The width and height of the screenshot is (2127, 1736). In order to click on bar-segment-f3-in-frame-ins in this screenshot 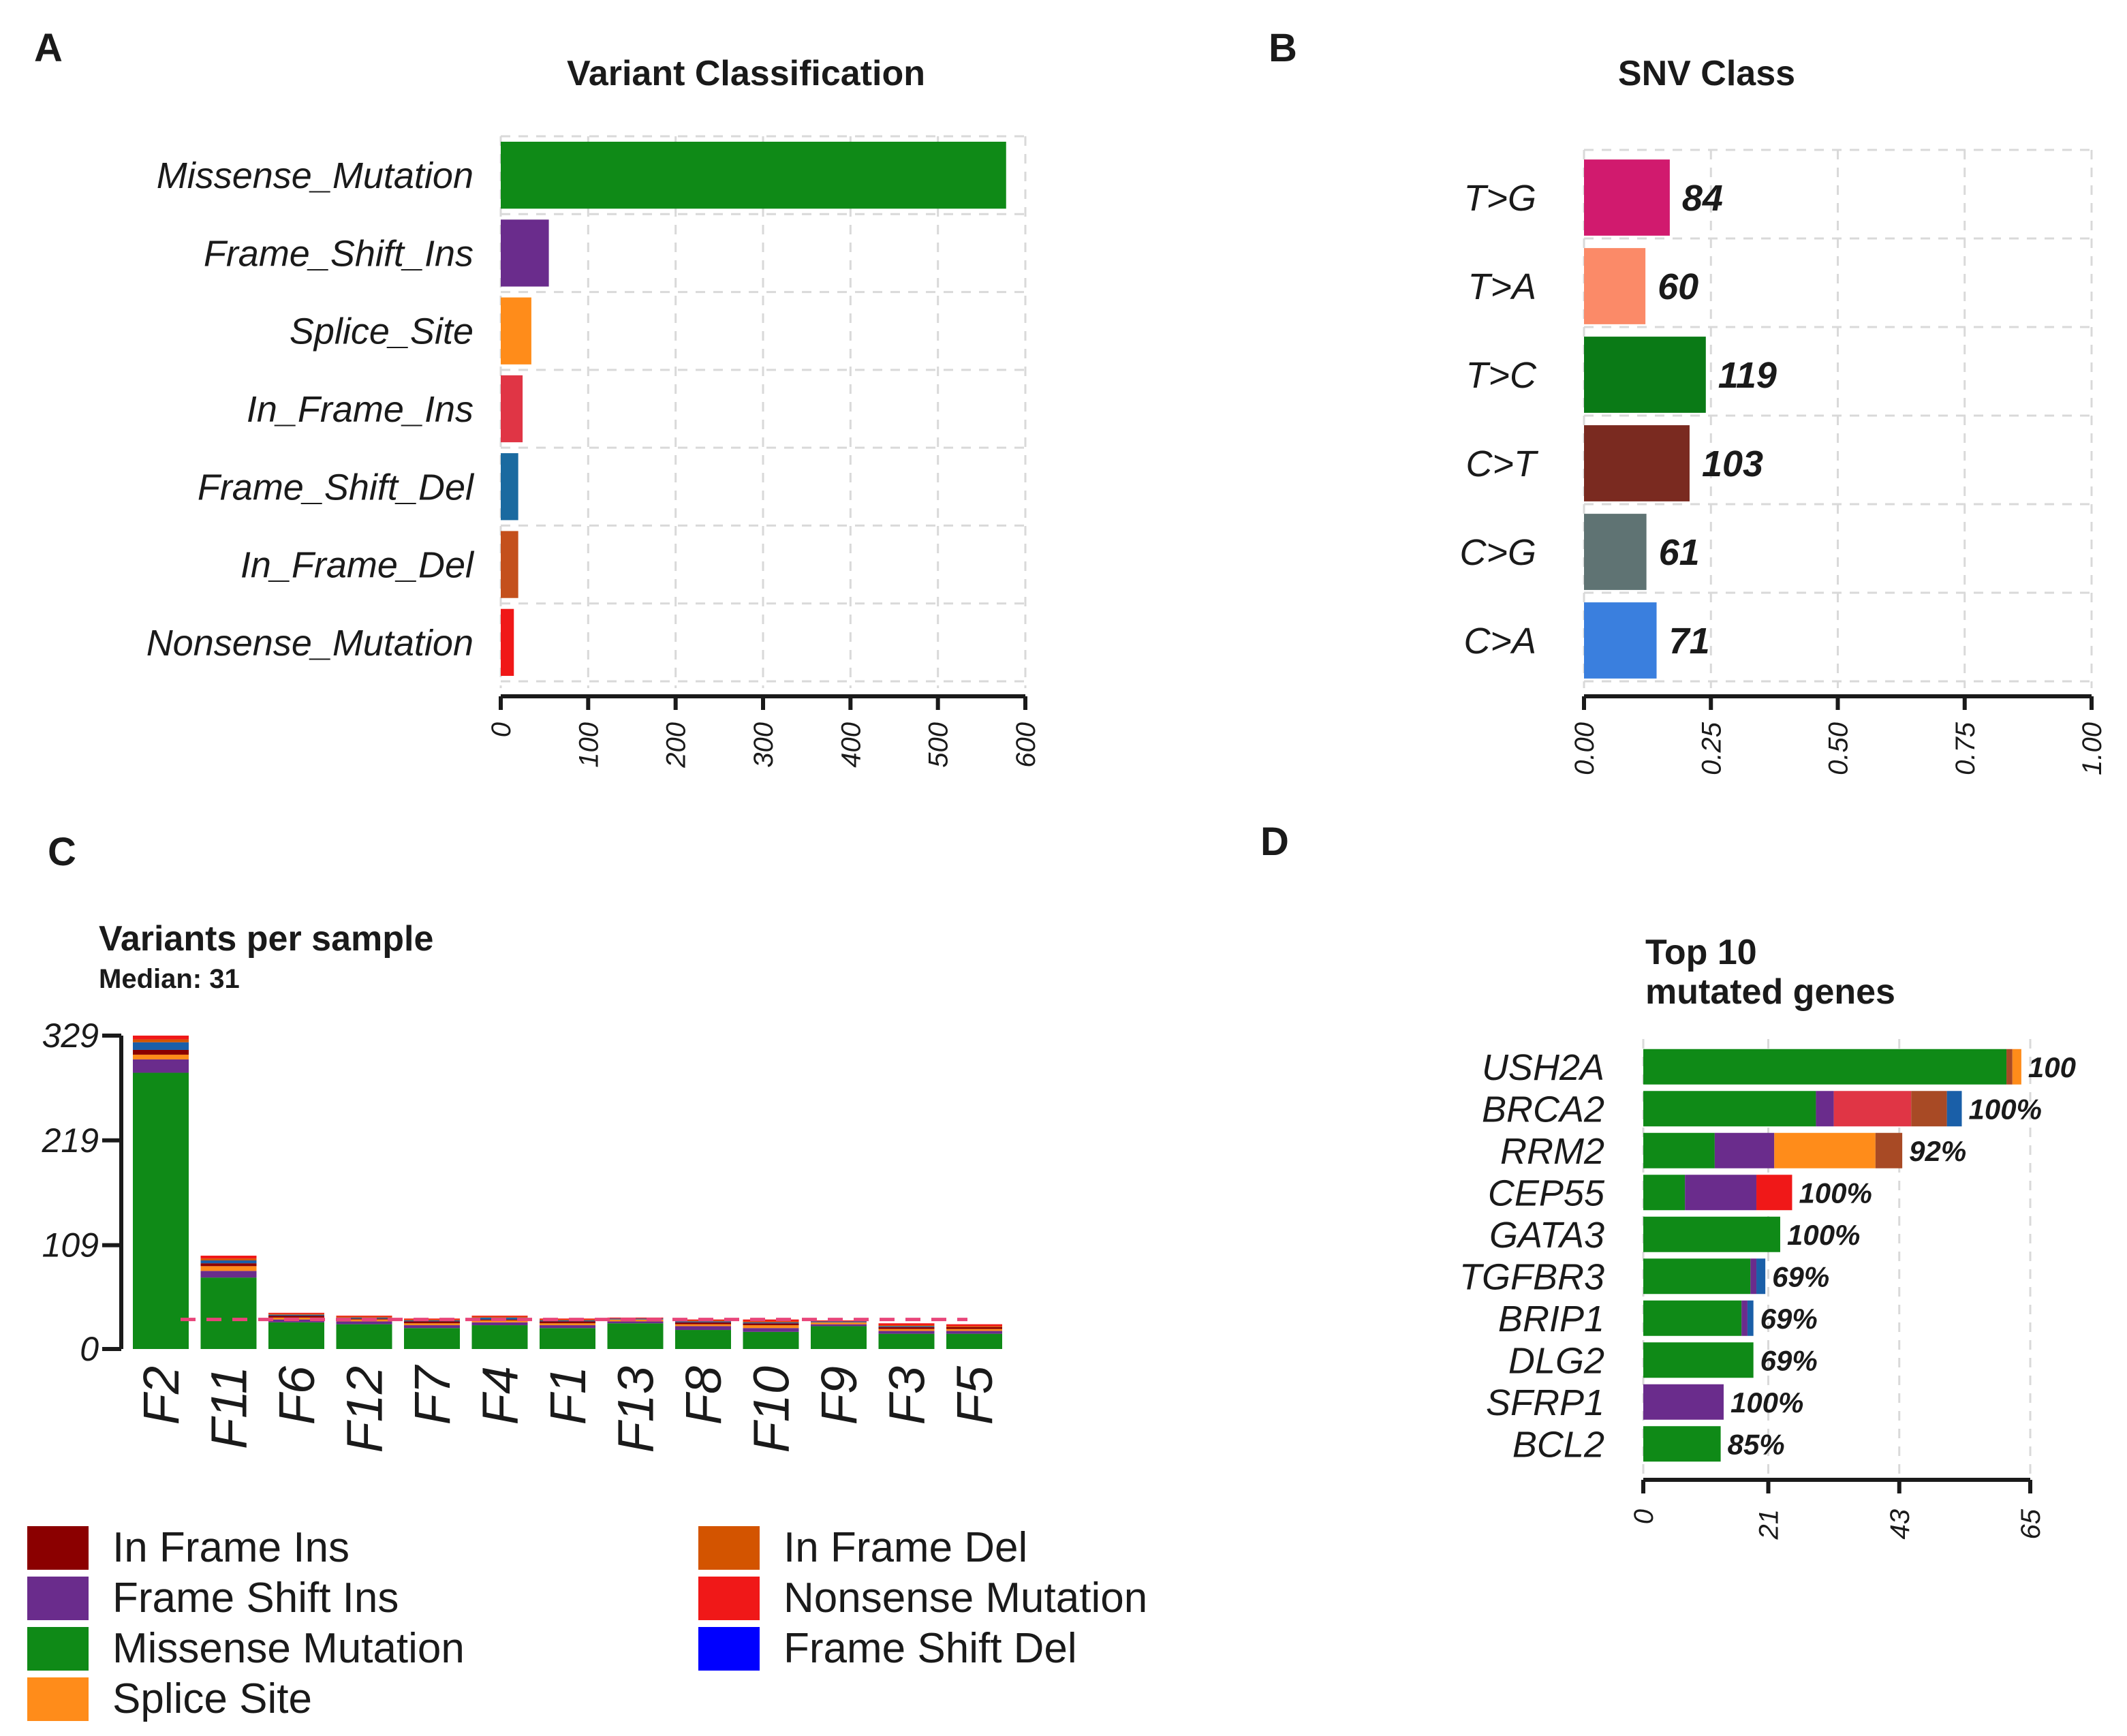, I will do `click(906, 1328)`.